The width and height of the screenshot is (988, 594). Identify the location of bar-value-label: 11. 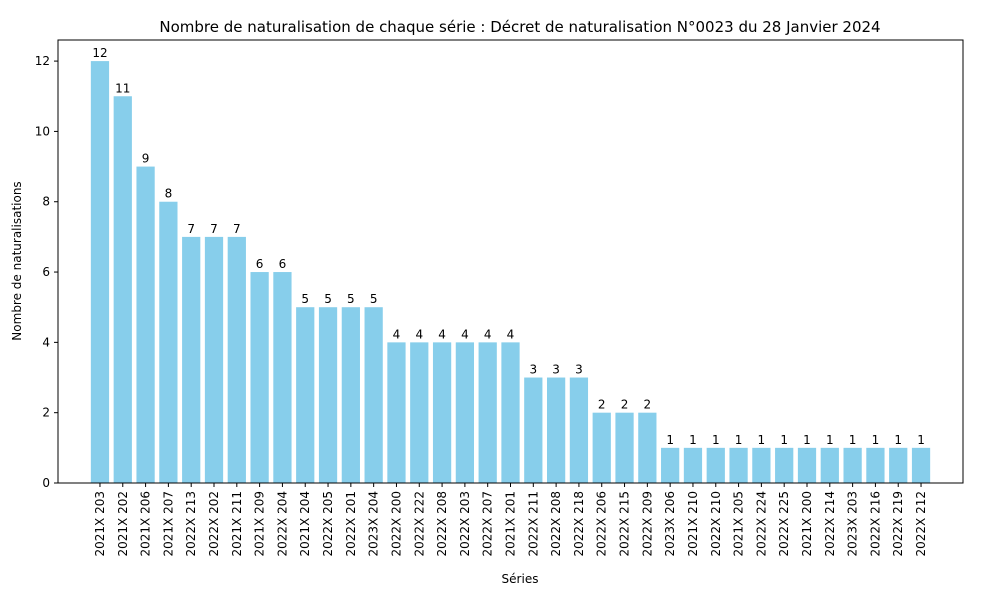
(122, 88).